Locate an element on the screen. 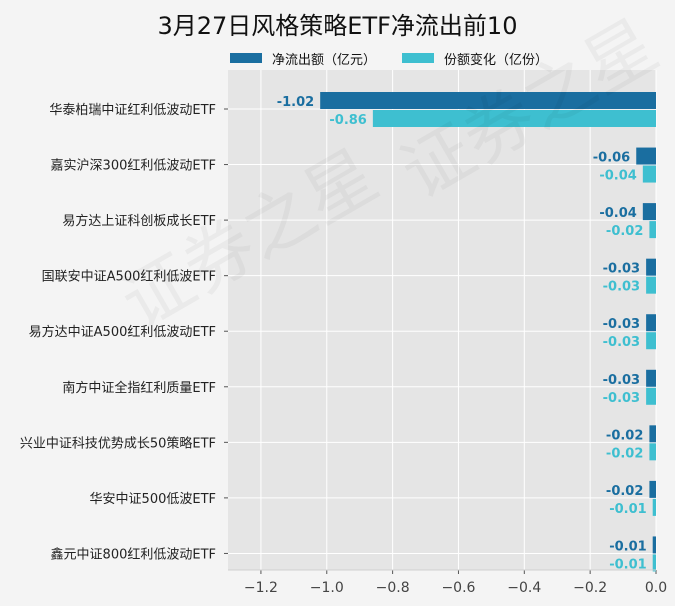 The height and width of the screenshot is (606, 675). category-label: 南方中证全指红利质量ETF is located at coordinates (139, 388).